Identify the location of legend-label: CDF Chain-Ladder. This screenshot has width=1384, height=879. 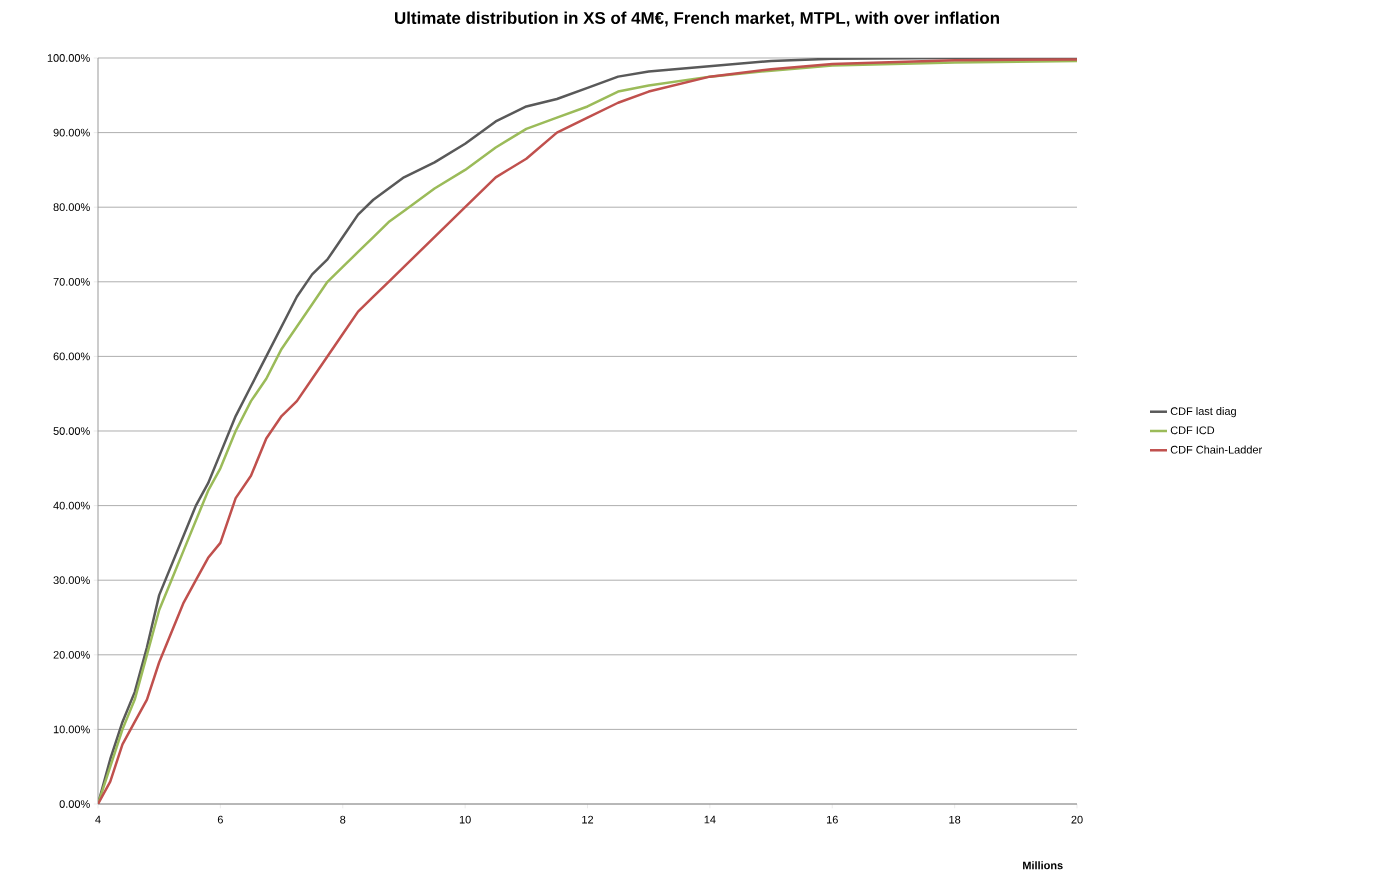
(1216, 449).